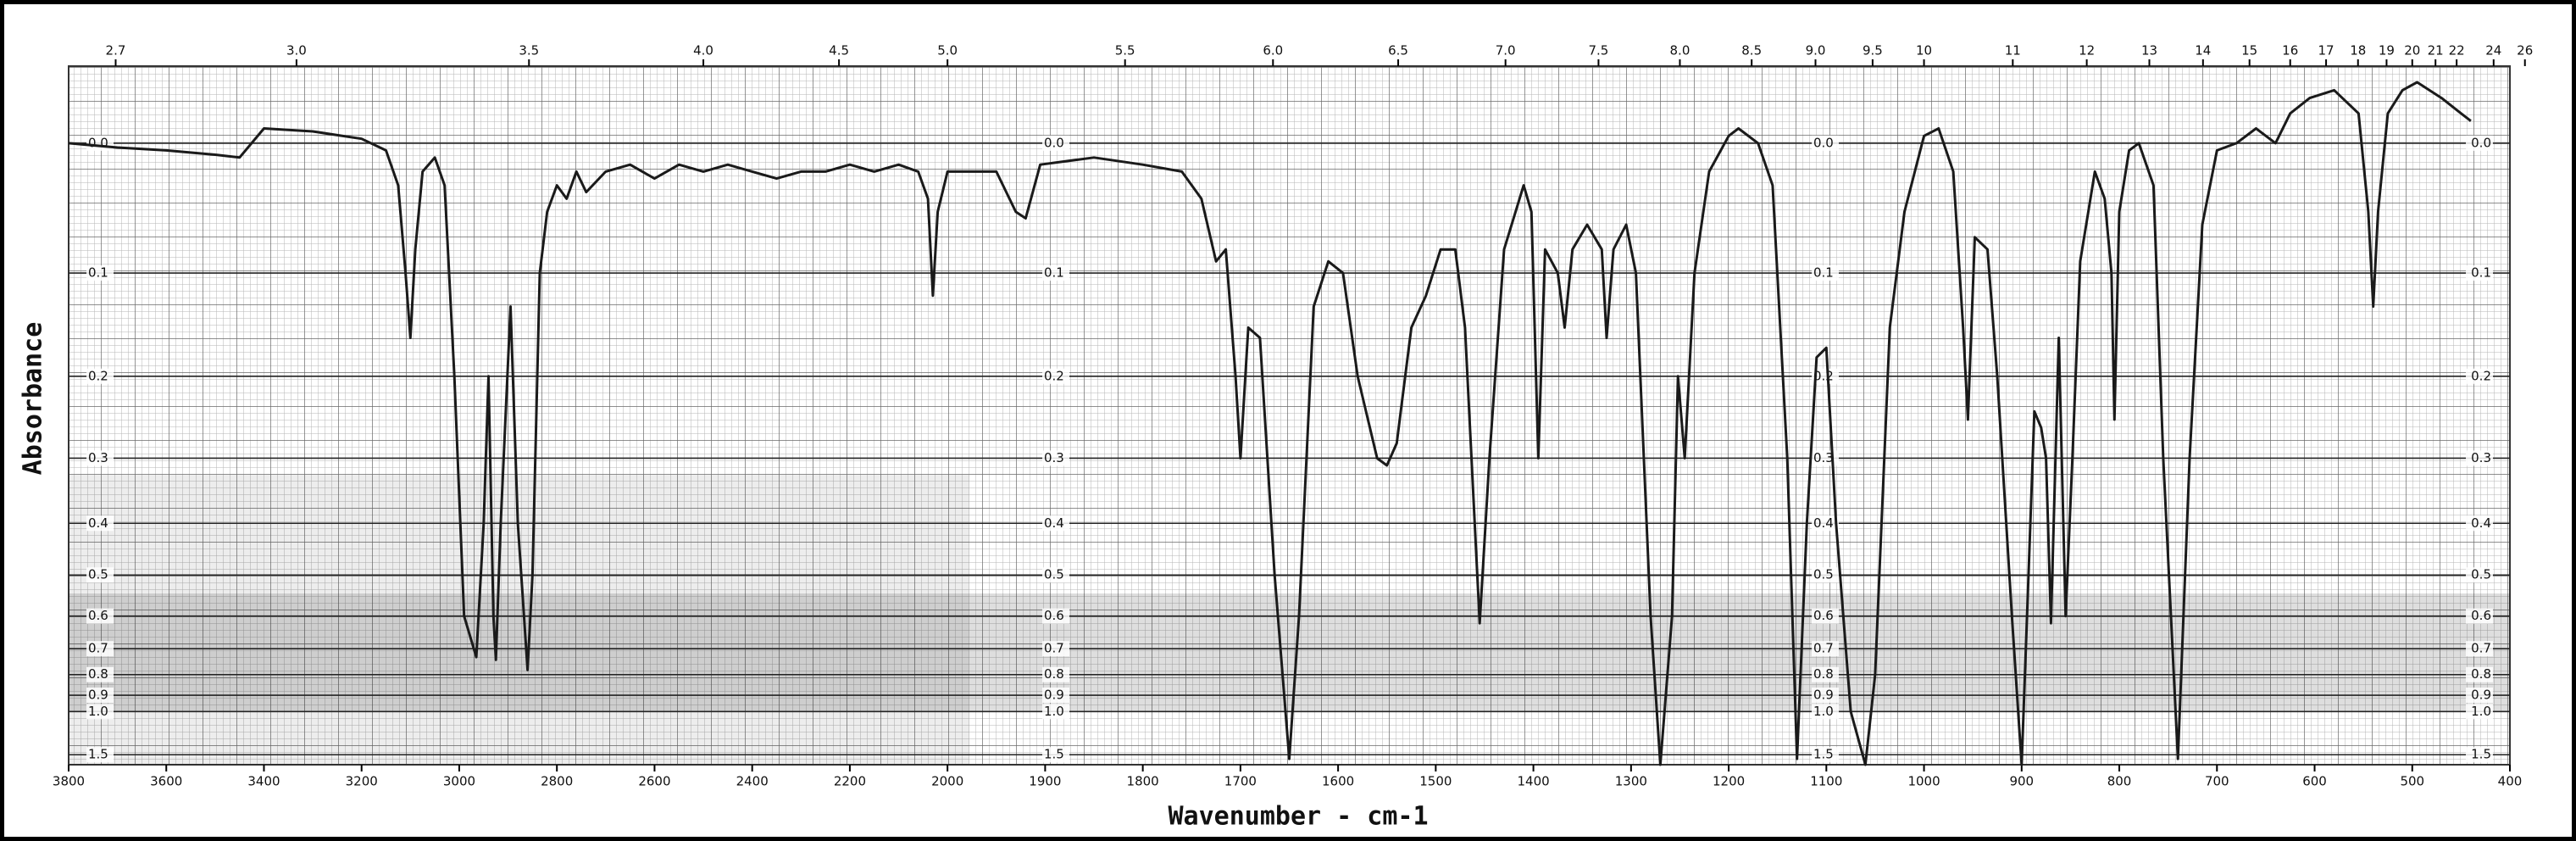 The width and height of the screenshot is (2576, 841). Describe the element at coordinates (2249, 50) in the screenshot. I see `x2-tick-label: 15` at that location.